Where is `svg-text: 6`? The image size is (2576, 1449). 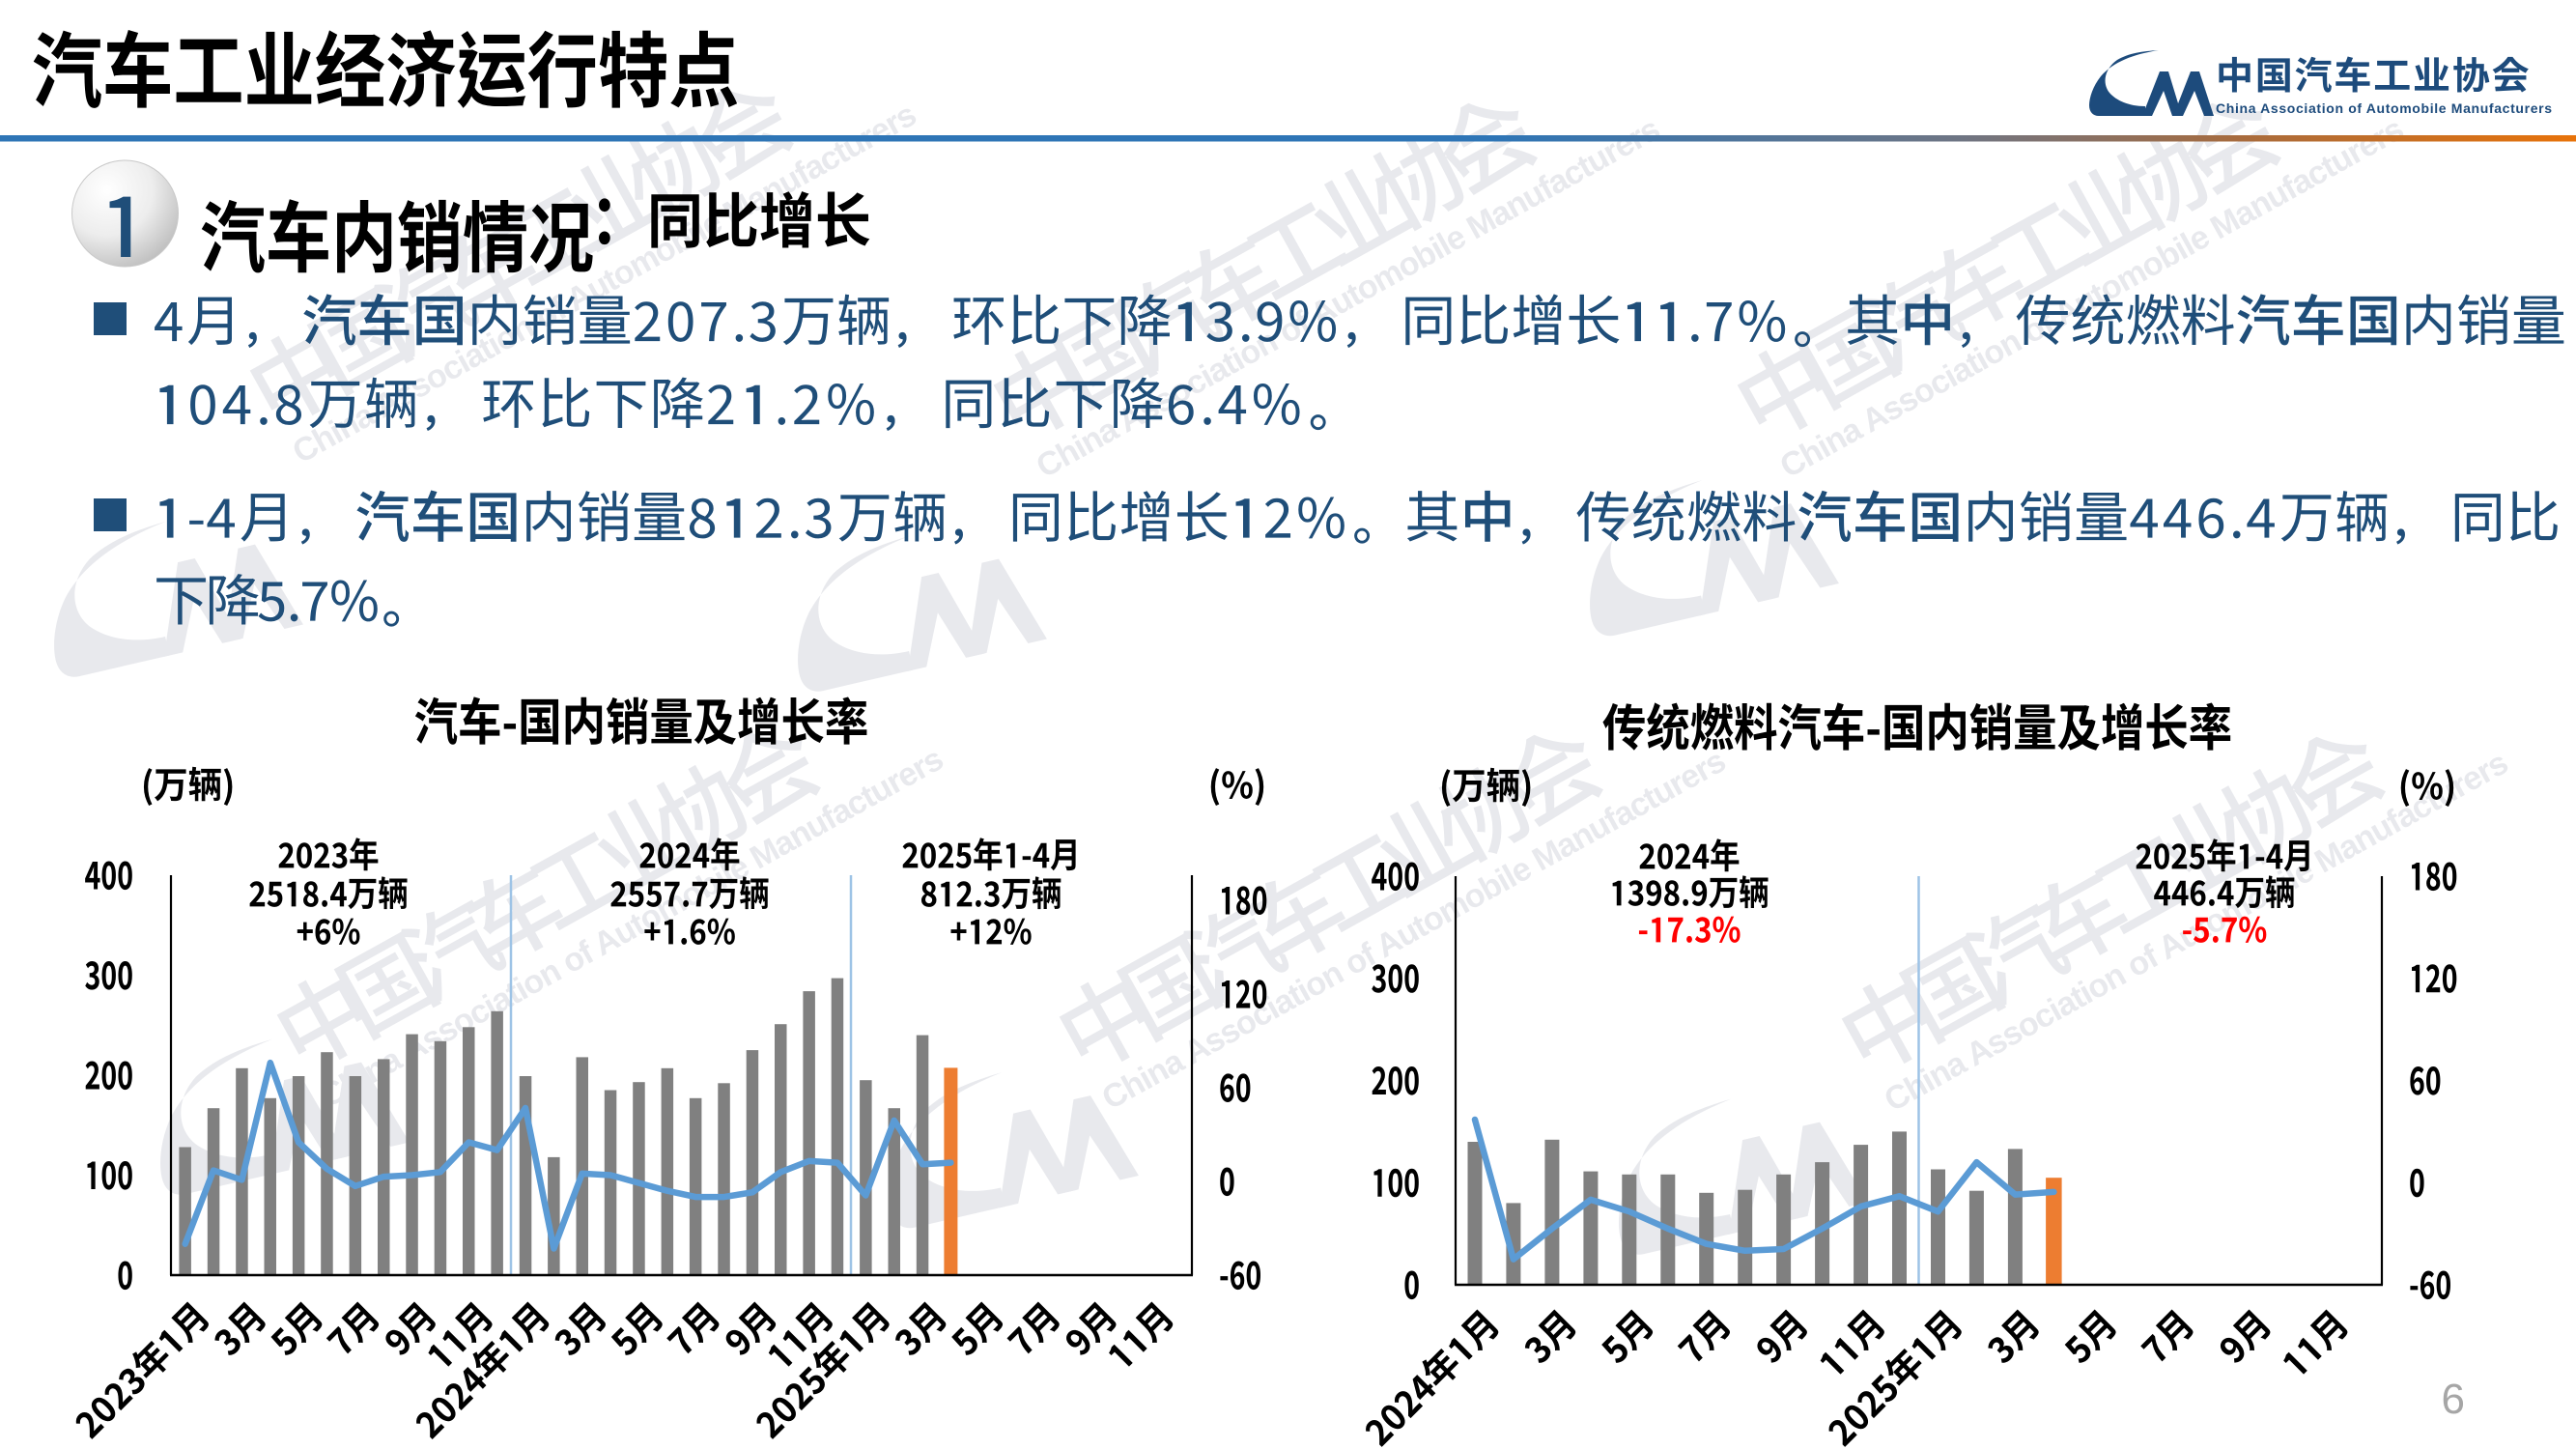
svg-text: 6 is located at coordinates (2453, 1399).